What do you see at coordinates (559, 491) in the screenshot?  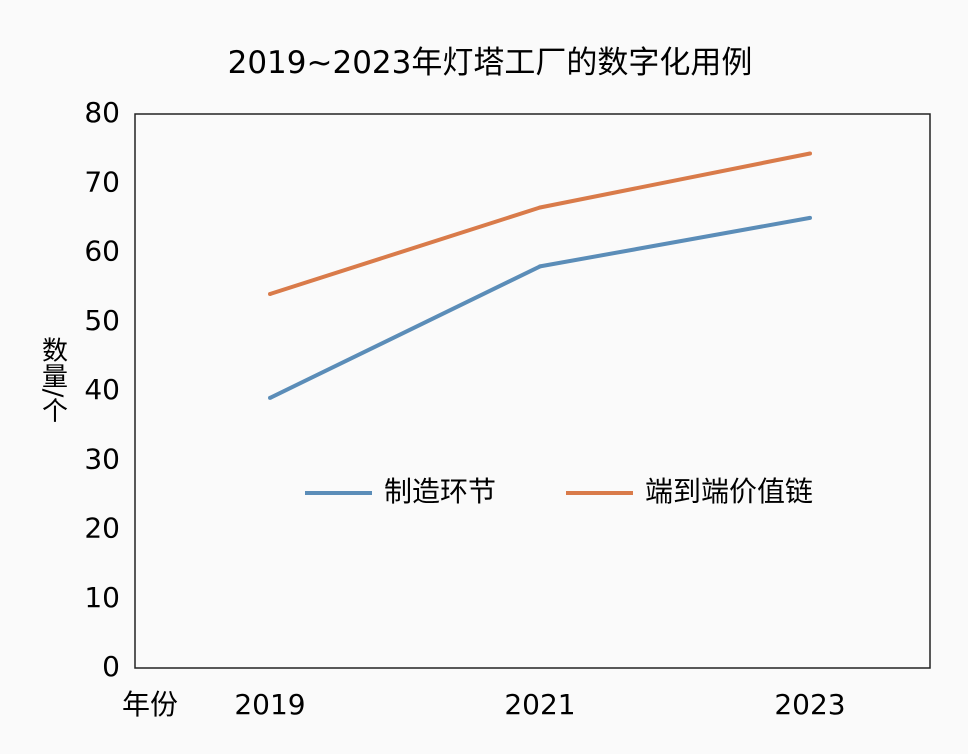 I see `legend: 制造环节 端到端价值链` at bounding box center [559, 491].